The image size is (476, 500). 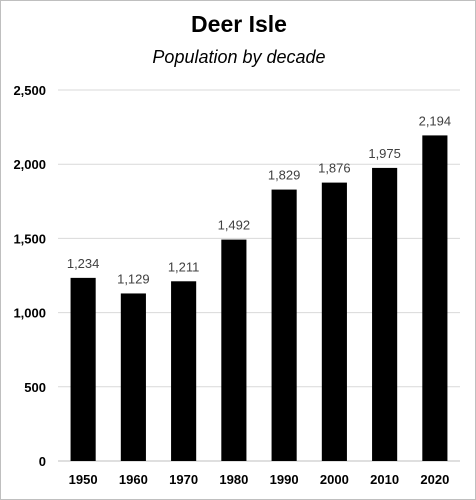 I want to click on data-label: 1,234, so click(x=83, y=263).